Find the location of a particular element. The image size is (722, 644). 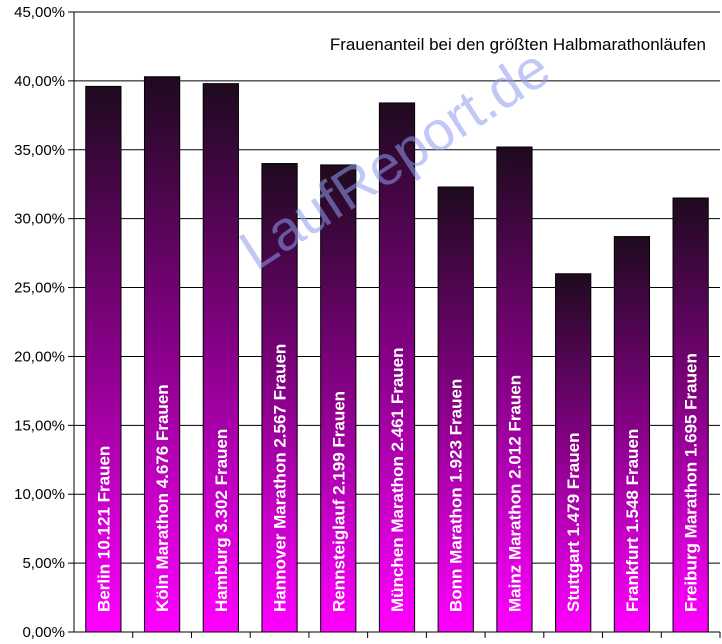

y-tick-label: 25,00% is located at coordinates (39, 288).